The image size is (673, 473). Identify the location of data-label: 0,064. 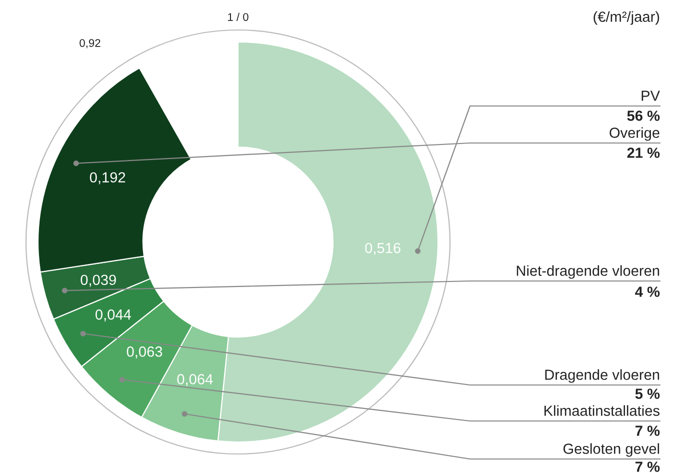
(195, 380).